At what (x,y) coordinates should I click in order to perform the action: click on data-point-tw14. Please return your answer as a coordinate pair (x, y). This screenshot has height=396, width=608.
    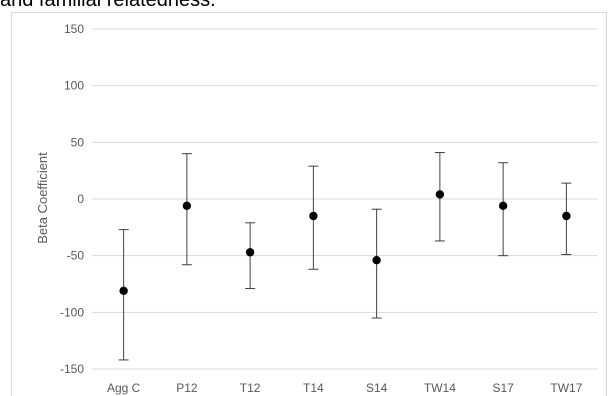
    Looking at the image, I should click on (440, 194).